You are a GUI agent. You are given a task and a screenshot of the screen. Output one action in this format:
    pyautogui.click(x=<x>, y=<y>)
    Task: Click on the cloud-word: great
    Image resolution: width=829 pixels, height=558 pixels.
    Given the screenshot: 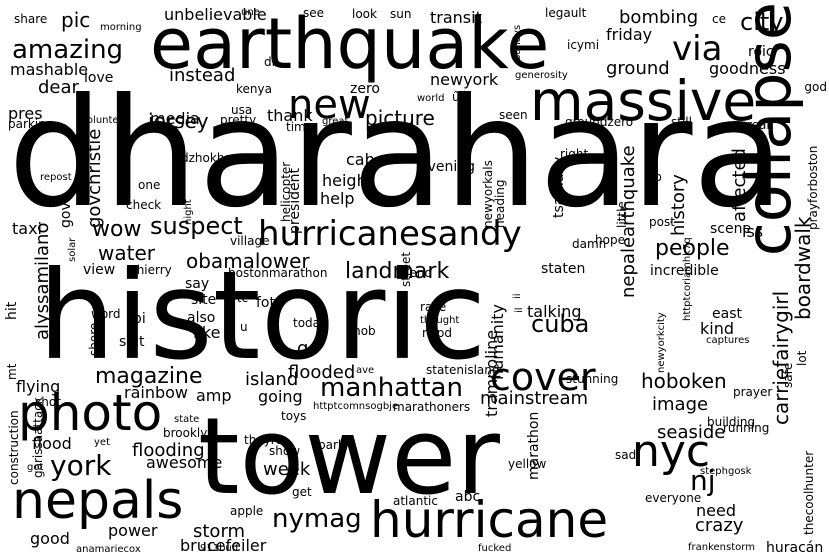 What is the action you would take?
    pyautogui.click(x=335, y=121)
    